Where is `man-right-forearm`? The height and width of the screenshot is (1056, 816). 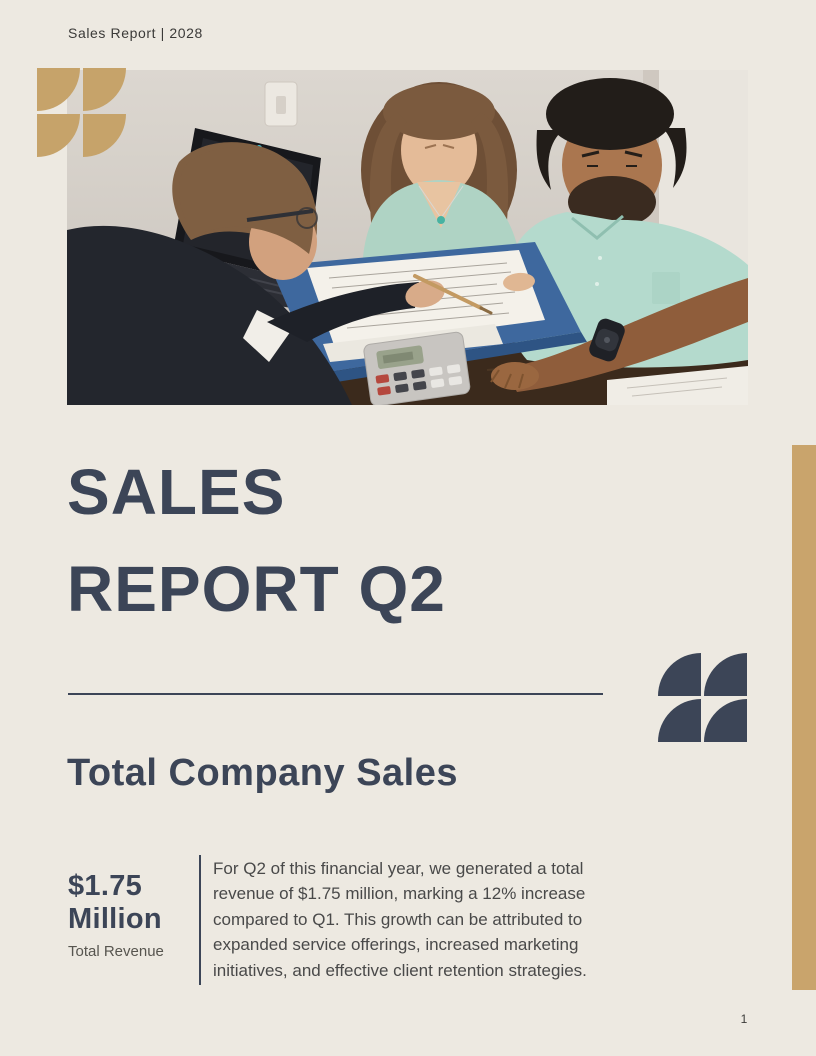
man-right-forearm is located at coordinates (619, 335).